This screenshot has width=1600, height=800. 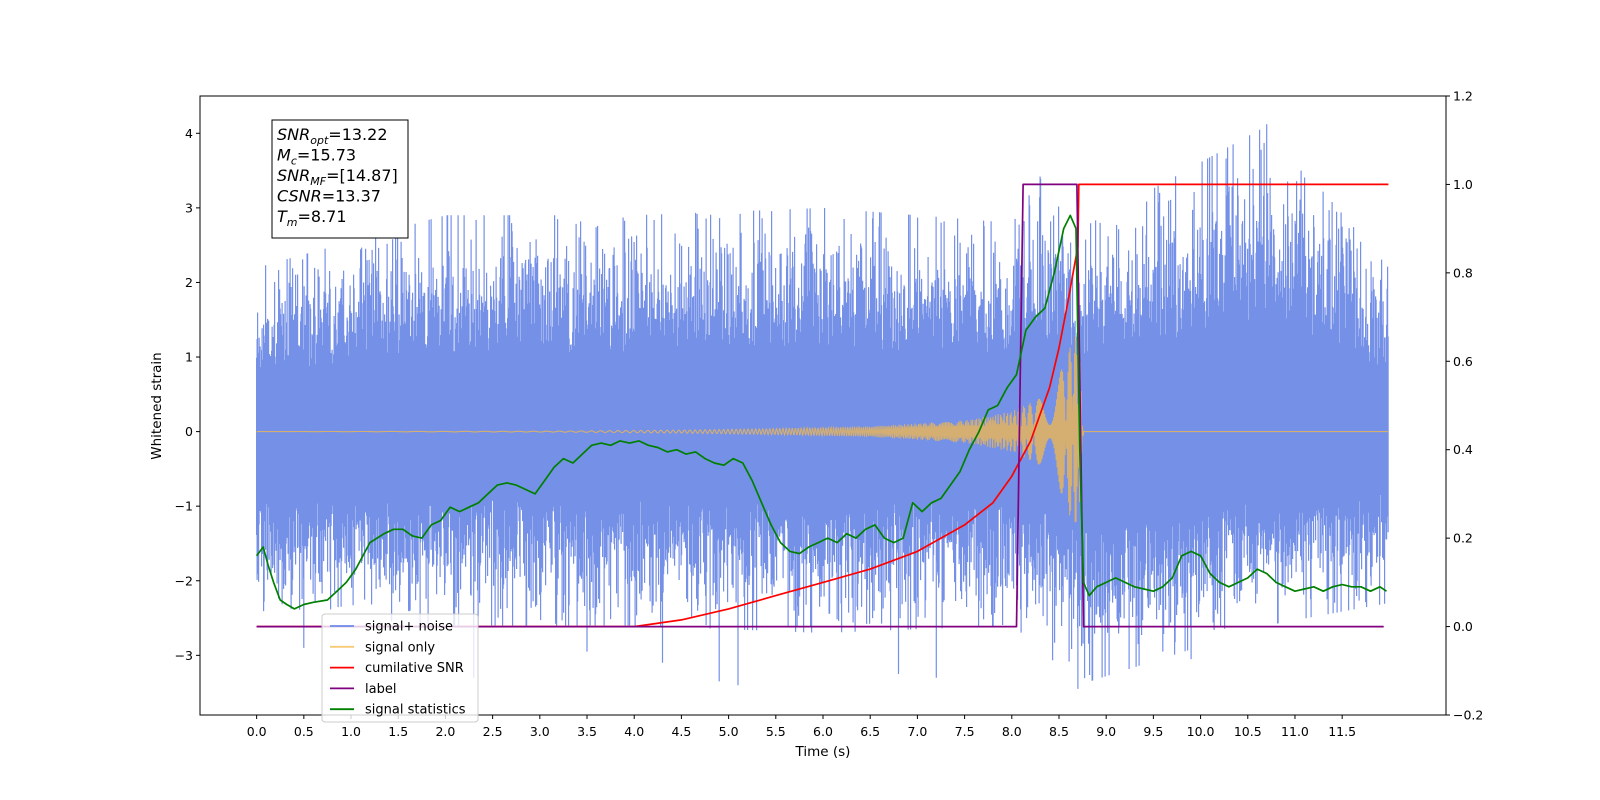 What do you see at coordinates (304, 731) in the screenshot?
I see `x-tick-label: 0.5` at bounding box center [304, 731].